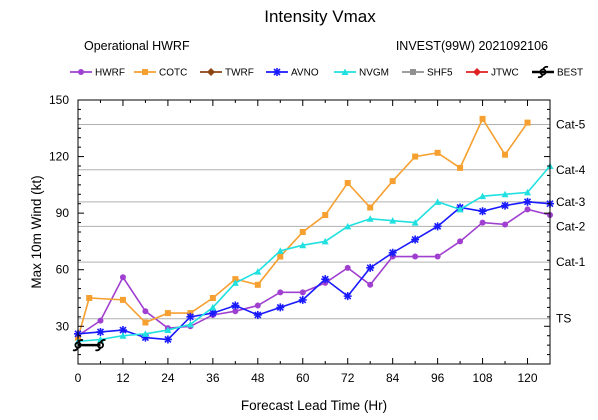 This screenshot has width=598, height=420. Describe the element at coordinates (440, 73) in the screenshot. I see `legend-label: SHF5` at that location.